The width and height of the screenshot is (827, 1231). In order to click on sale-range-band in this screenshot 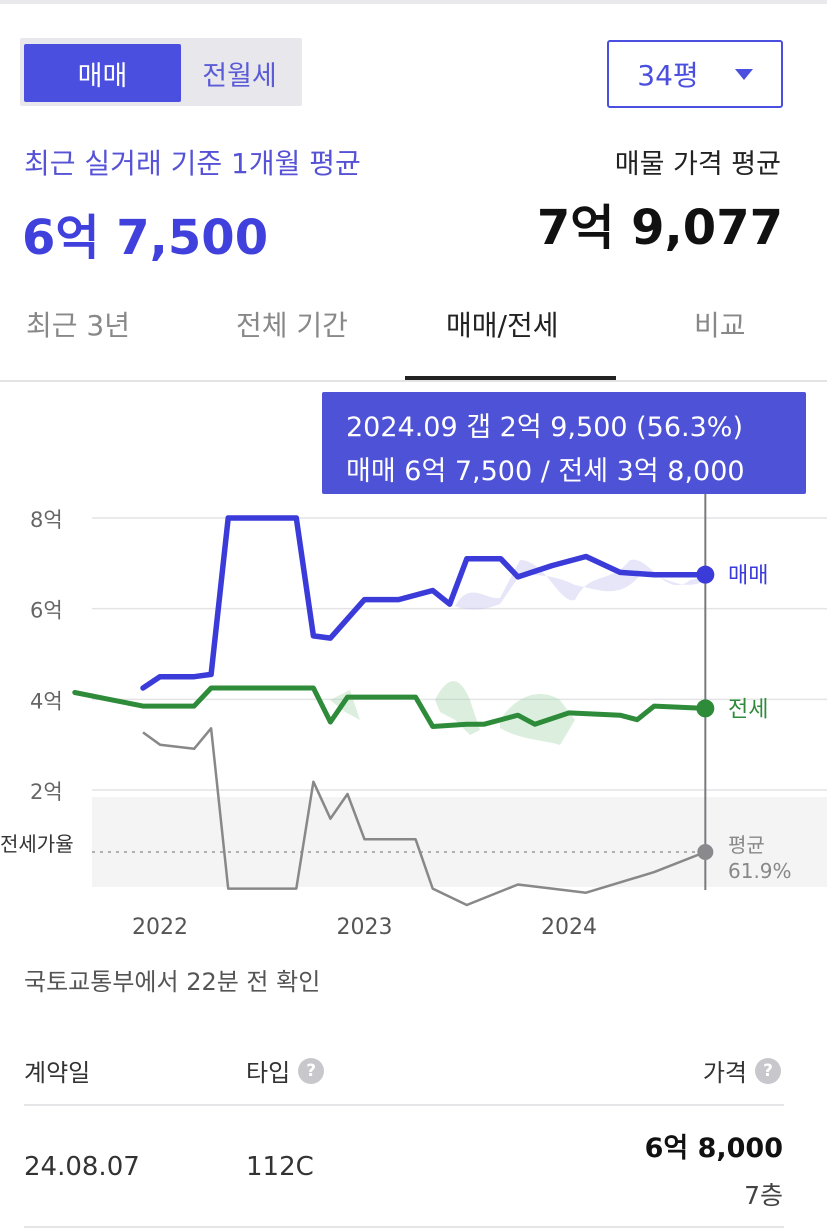, I will do `click(580, 584)`.